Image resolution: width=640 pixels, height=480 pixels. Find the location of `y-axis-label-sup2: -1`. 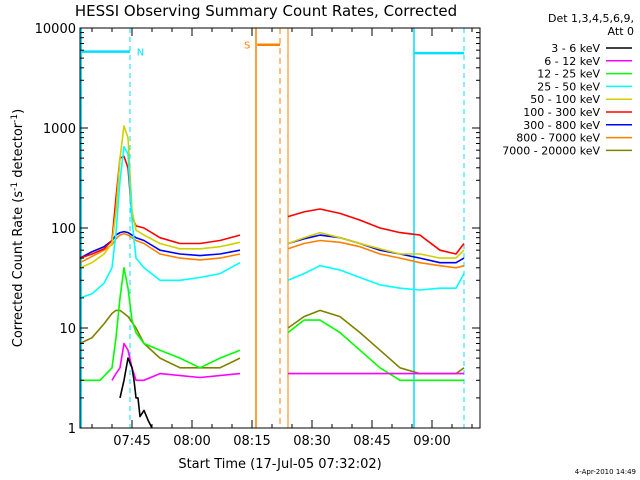

y-axis-label-sup2: -1 is located at coordinates (15, 118).